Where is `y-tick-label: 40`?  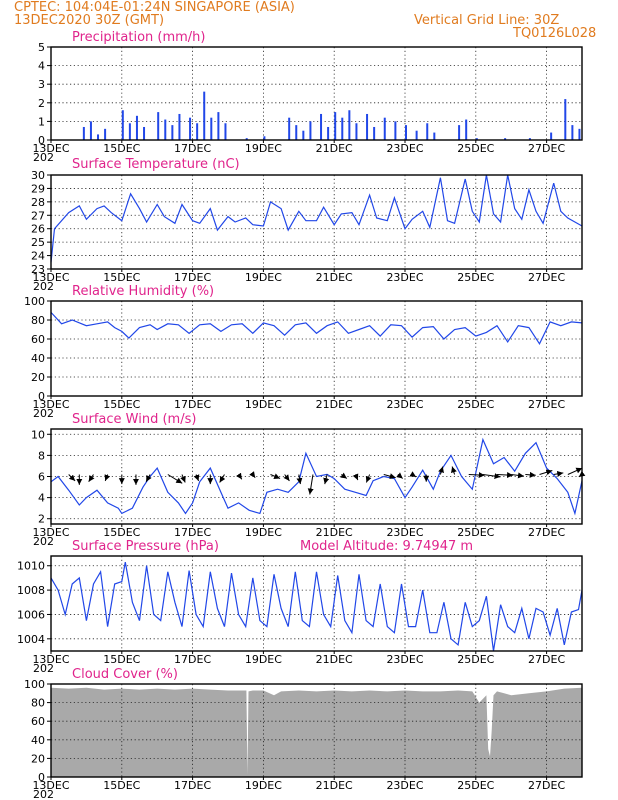
y-tick-label: 40 is located at coordinates (38, 740).